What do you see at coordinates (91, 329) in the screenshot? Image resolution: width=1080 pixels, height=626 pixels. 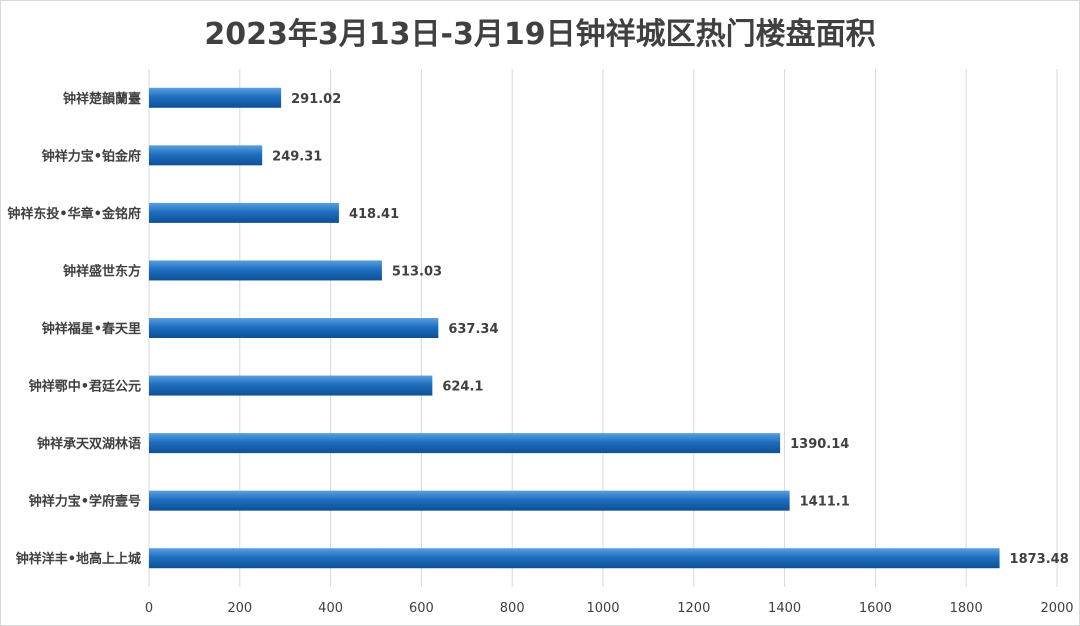 I see `category-label: 钟祥福星•春天里` at bounding box center [91, 329].